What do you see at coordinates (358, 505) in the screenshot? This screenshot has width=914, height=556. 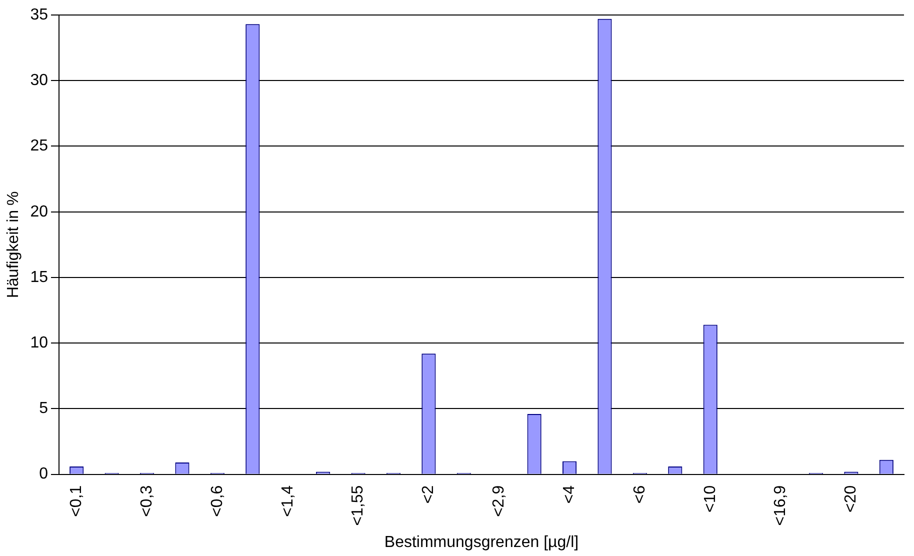 I see `x-tick-label: <1,55` at bounding box center [358, 505].